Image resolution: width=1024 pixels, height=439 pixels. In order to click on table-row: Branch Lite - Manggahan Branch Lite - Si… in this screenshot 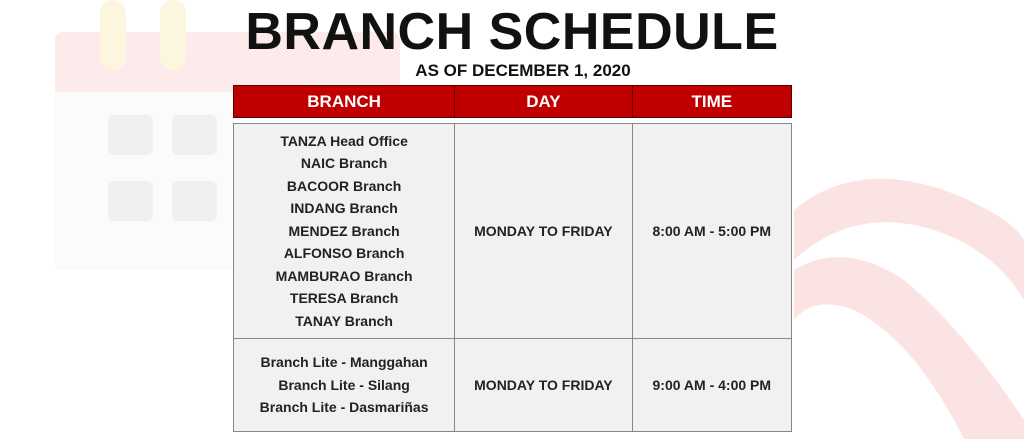, I will do `click(512, 385)`.